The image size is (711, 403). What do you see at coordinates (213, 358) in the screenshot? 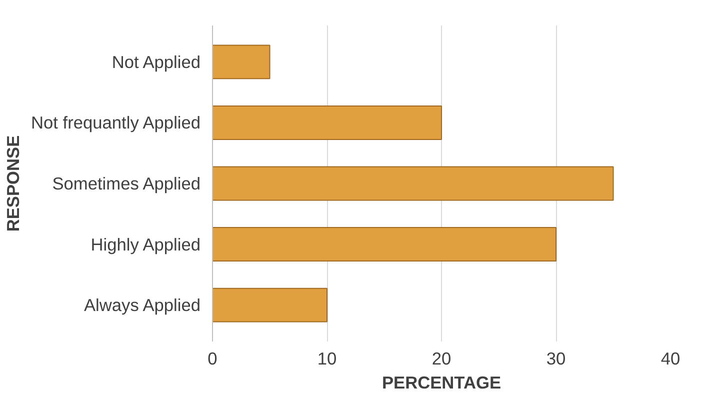
I see `x-tick-label: 0` at bounding box center [213, 358].